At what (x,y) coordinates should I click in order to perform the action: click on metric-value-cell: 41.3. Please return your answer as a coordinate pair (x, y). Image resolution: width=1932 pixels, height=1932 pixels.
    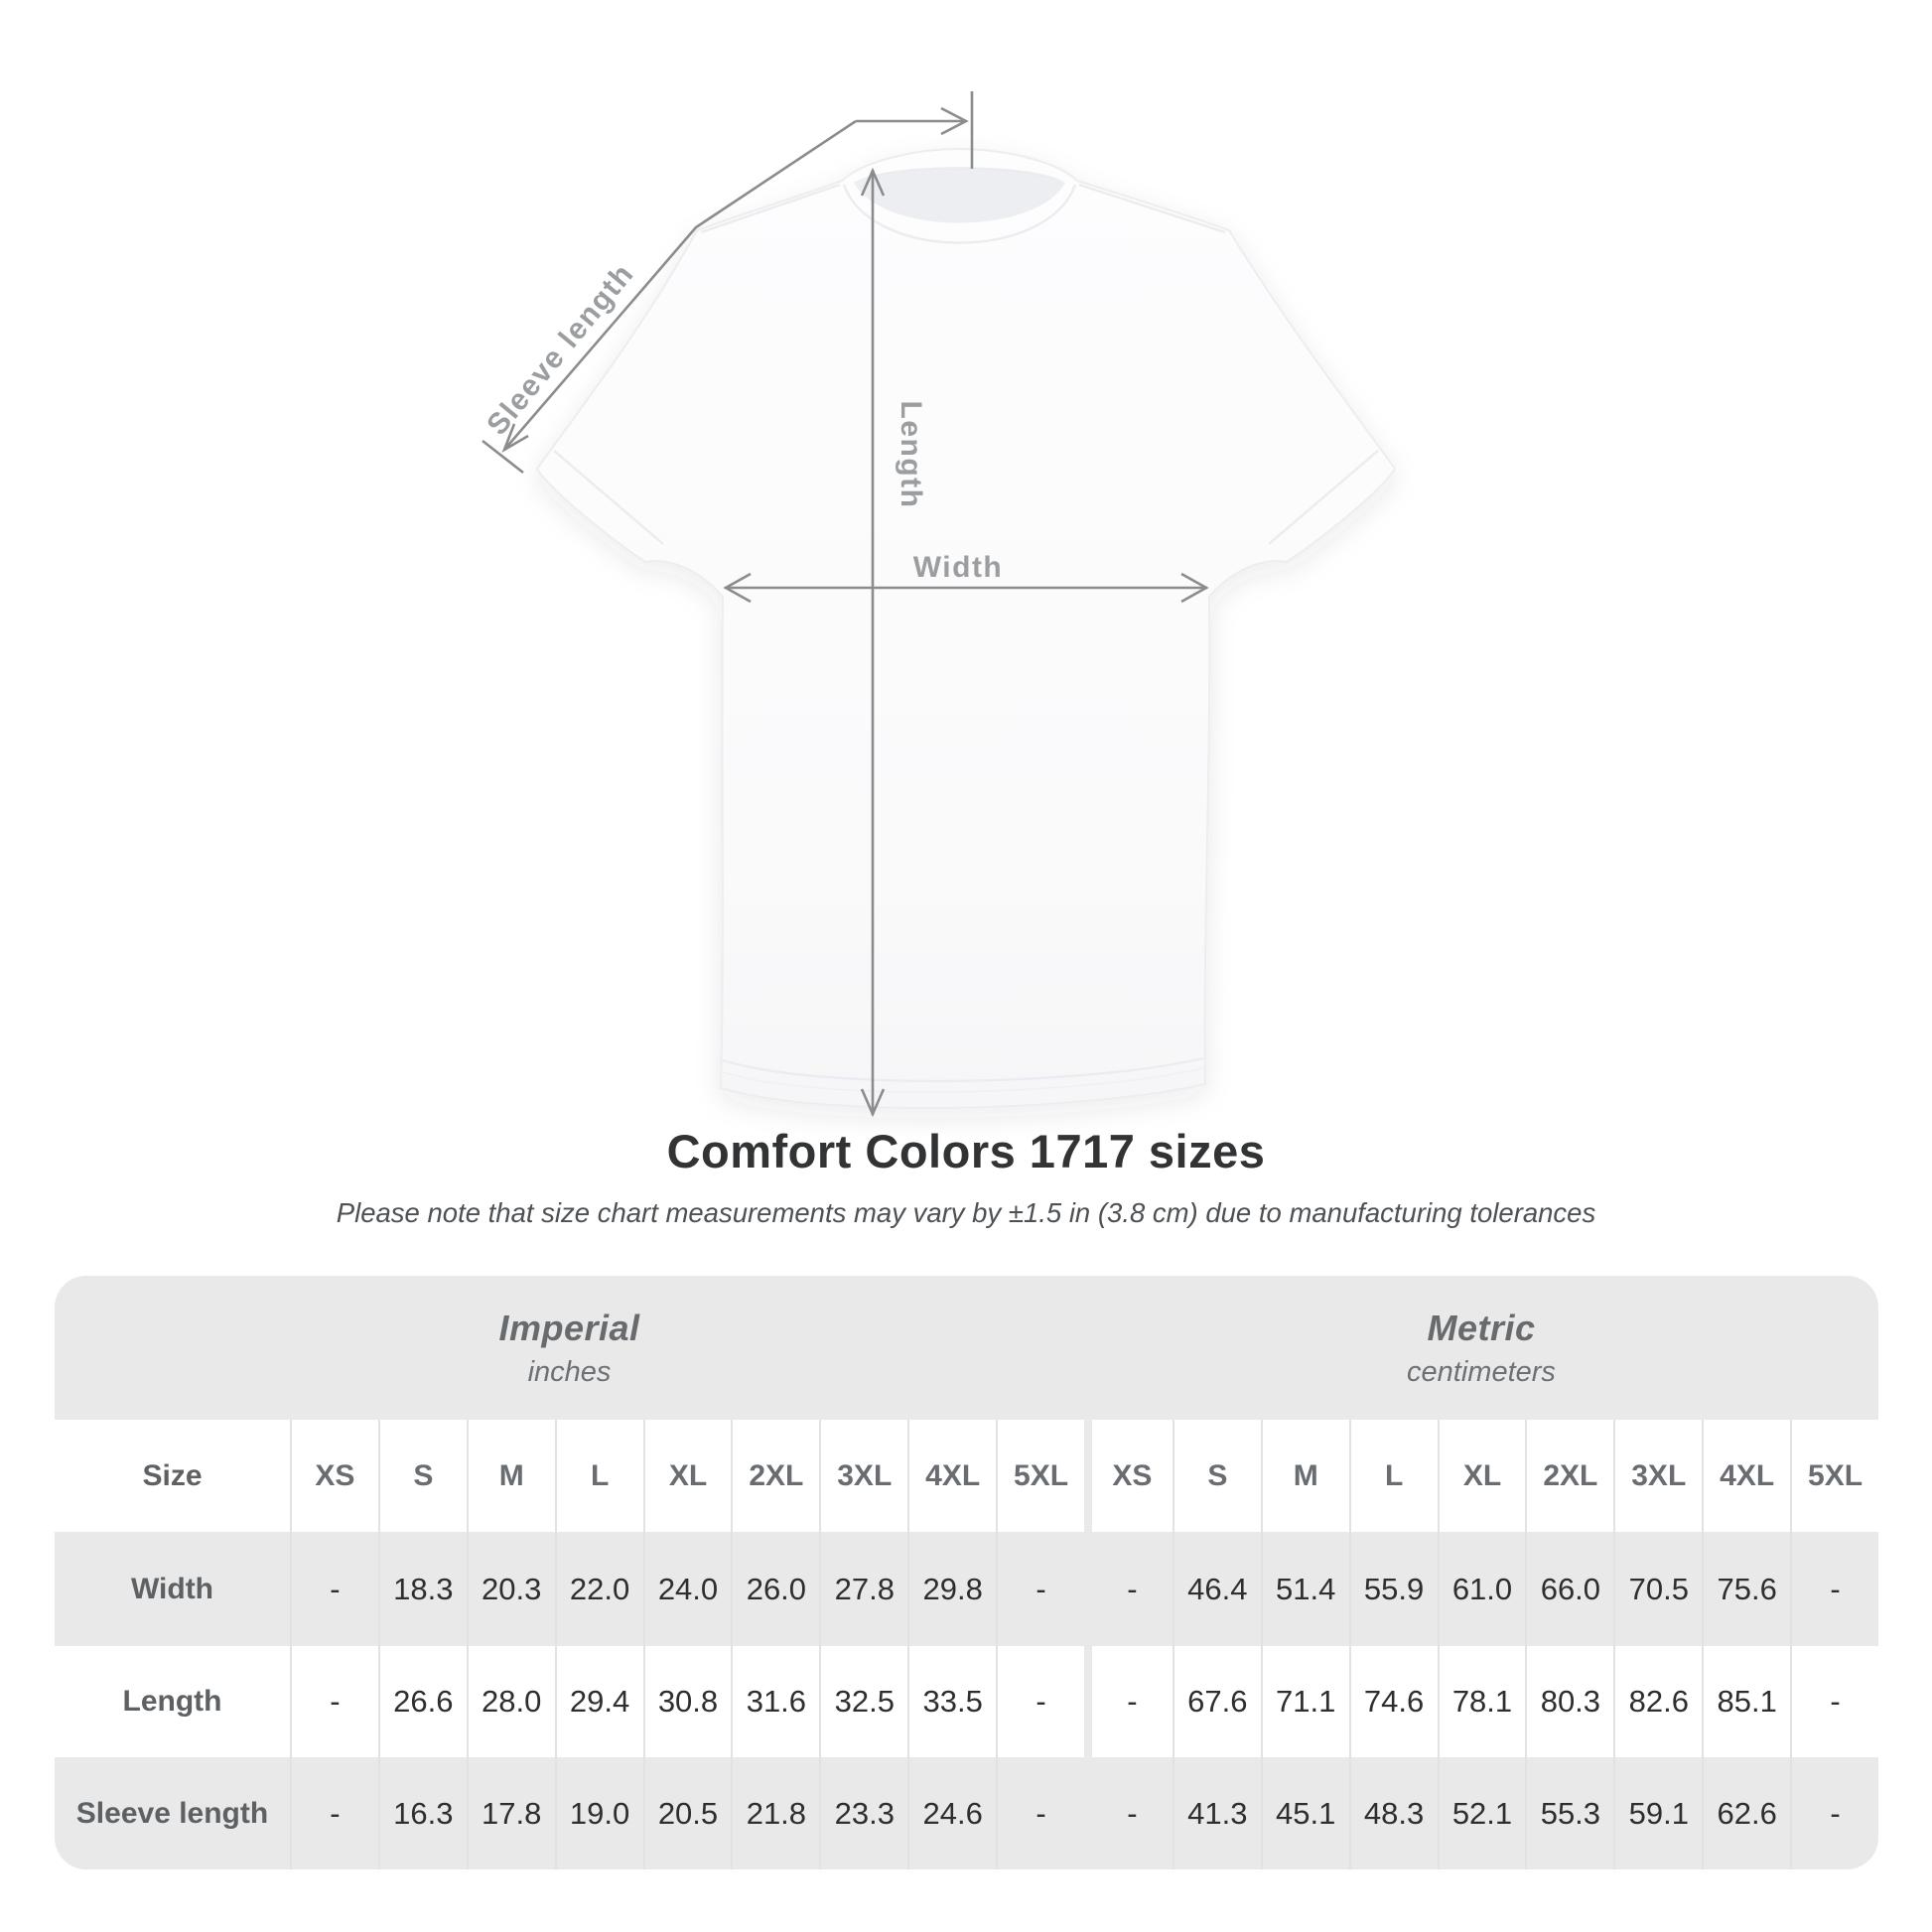
    Looking at the image, I should click on (1217, 1813).